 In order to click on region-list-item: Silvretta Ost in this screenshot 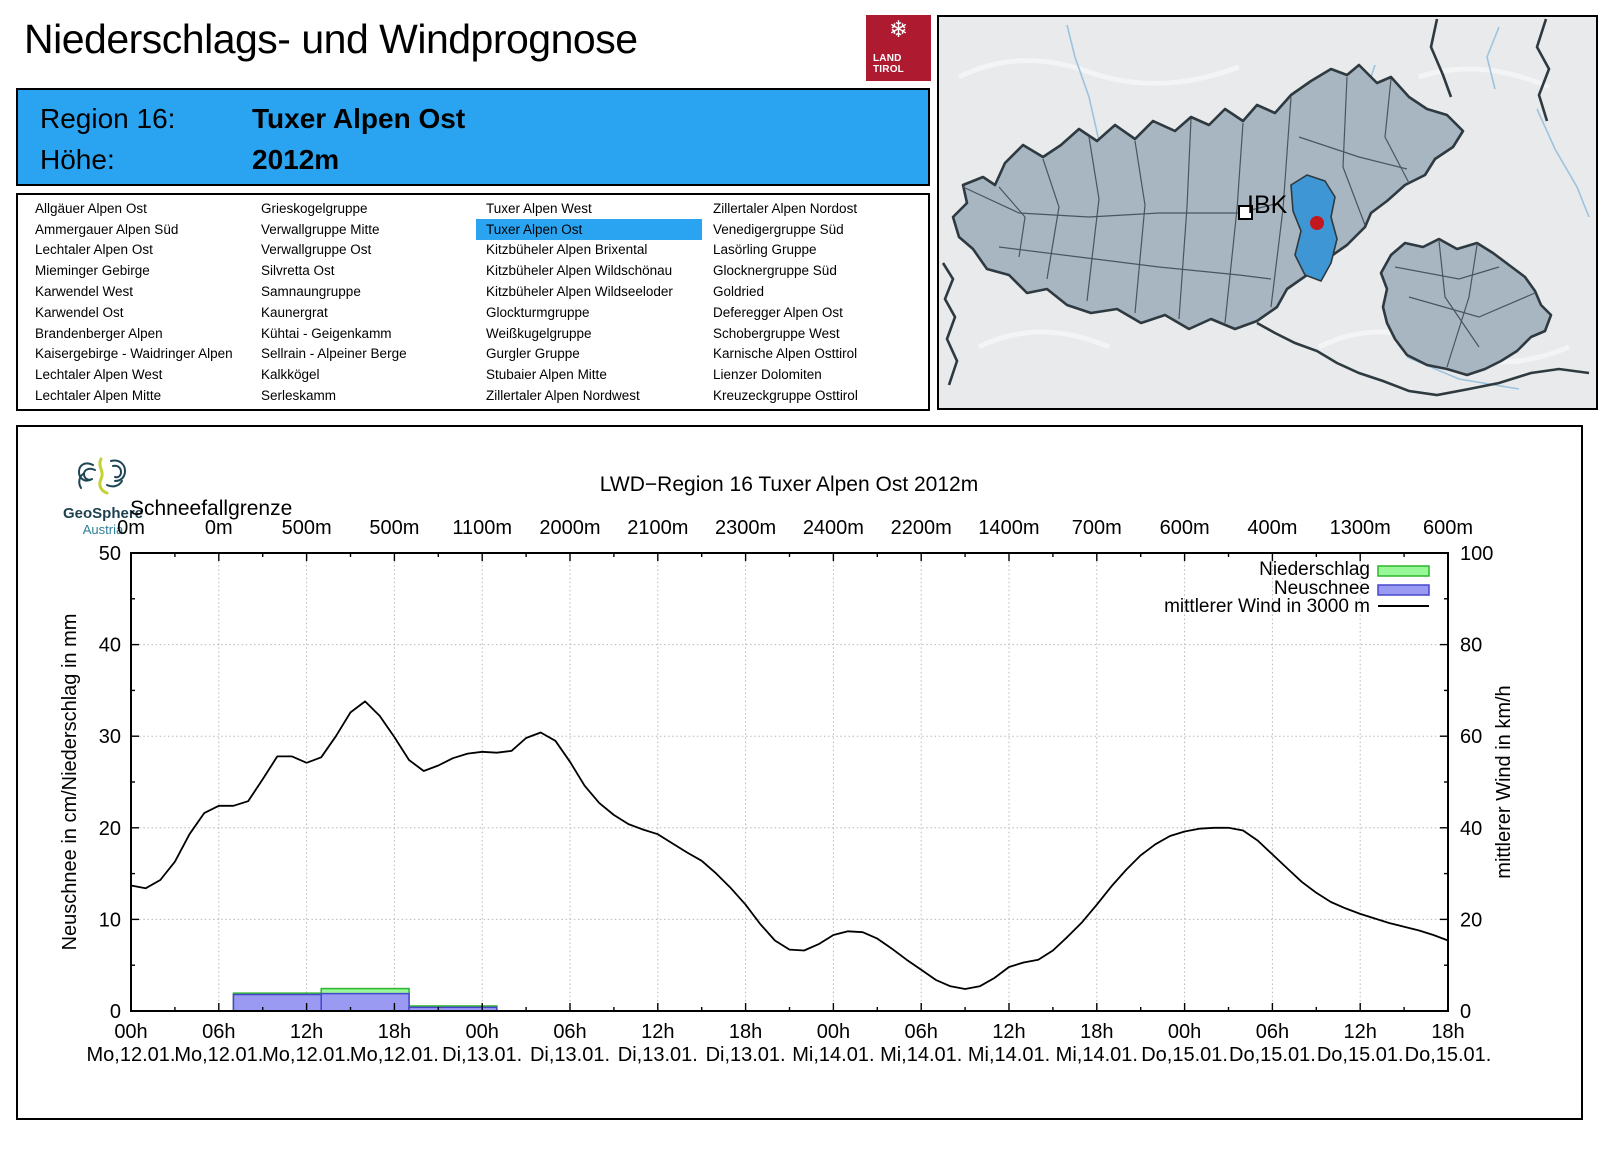, I will do `click(298, 271)`.